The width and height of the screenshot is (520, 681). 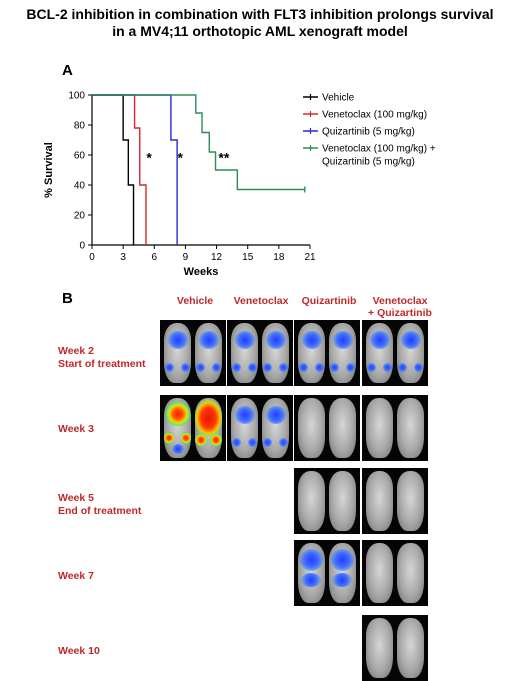 What do you see at coordinates (195, 301) in the screenshot?
I see `column-header-vehicle: Vehicle` at bounding box center [195, 301].